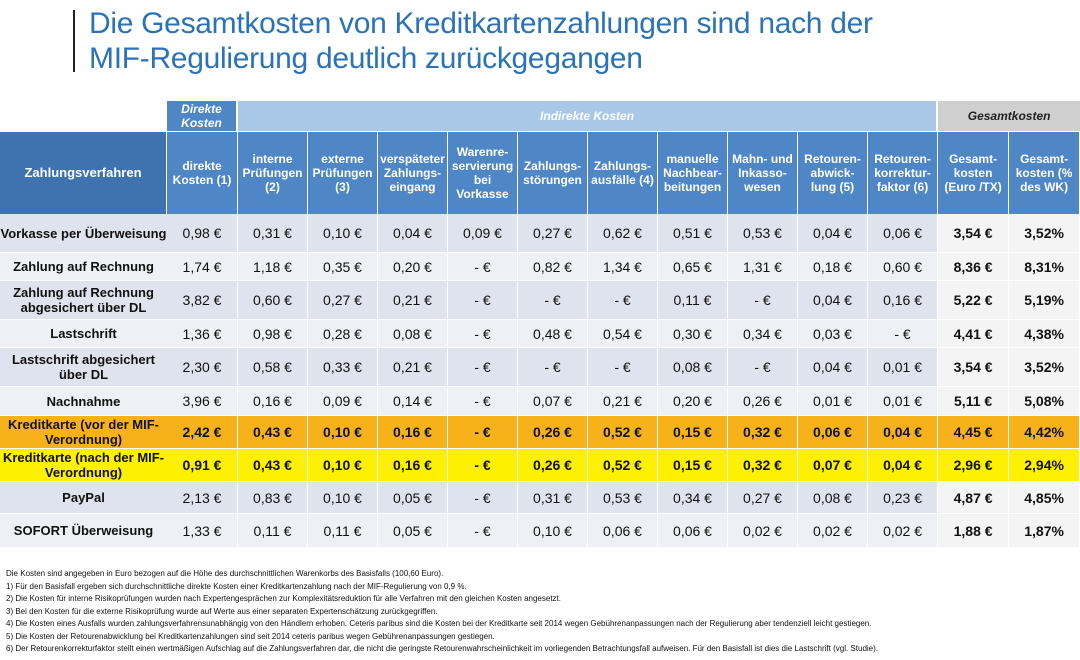  Describe the element at coordinates (343, 267) in the screenshot. I see `cost-cell: 0,35 €` at that location.